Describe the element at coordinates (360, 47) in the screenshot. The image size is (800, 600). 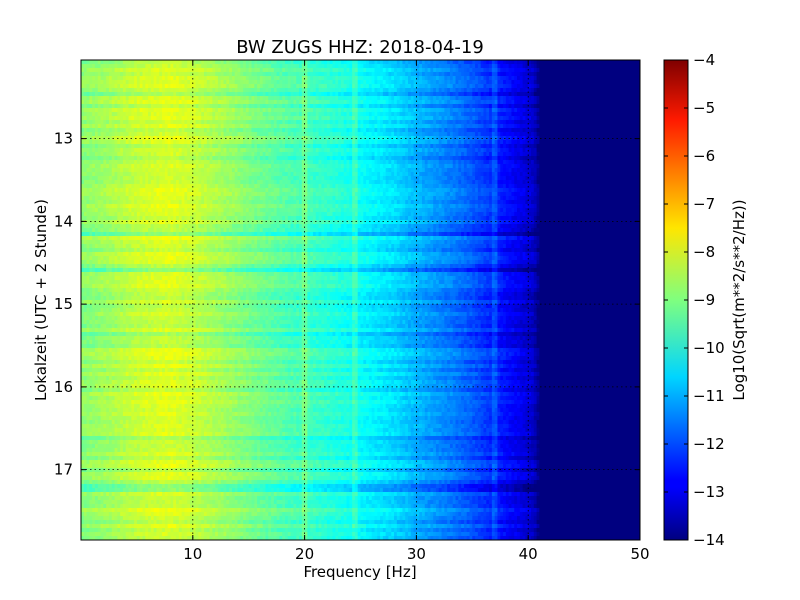
I see `chart-title: BW ZUGS HHZ: 2018-04-19` at that location.